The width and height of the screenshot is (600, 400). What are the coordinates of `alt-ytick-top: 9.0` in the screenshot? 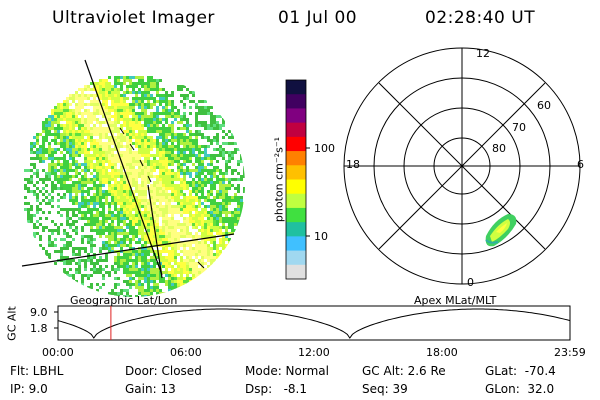 It's located at (39, 312).